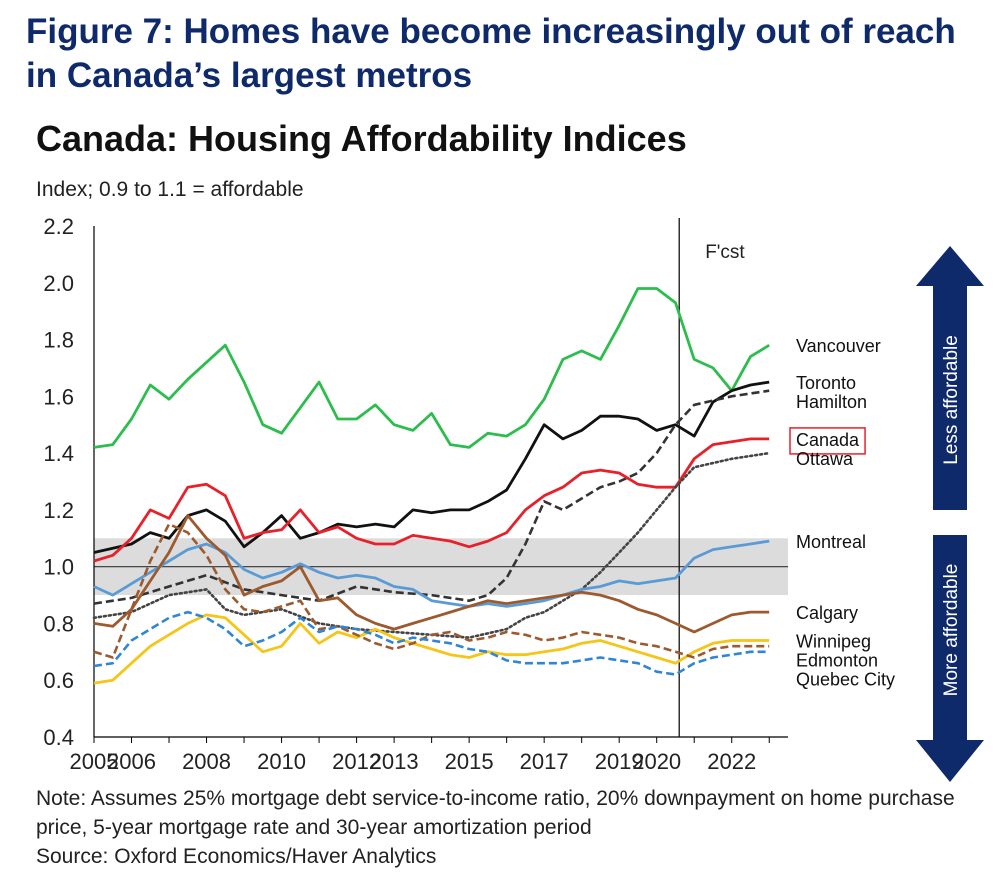 The height and width of the screenshot is (880, 1000). I want to click on chart-subtitle: Index; 0.9 to 1.1 = affordable, so click(170, 189).